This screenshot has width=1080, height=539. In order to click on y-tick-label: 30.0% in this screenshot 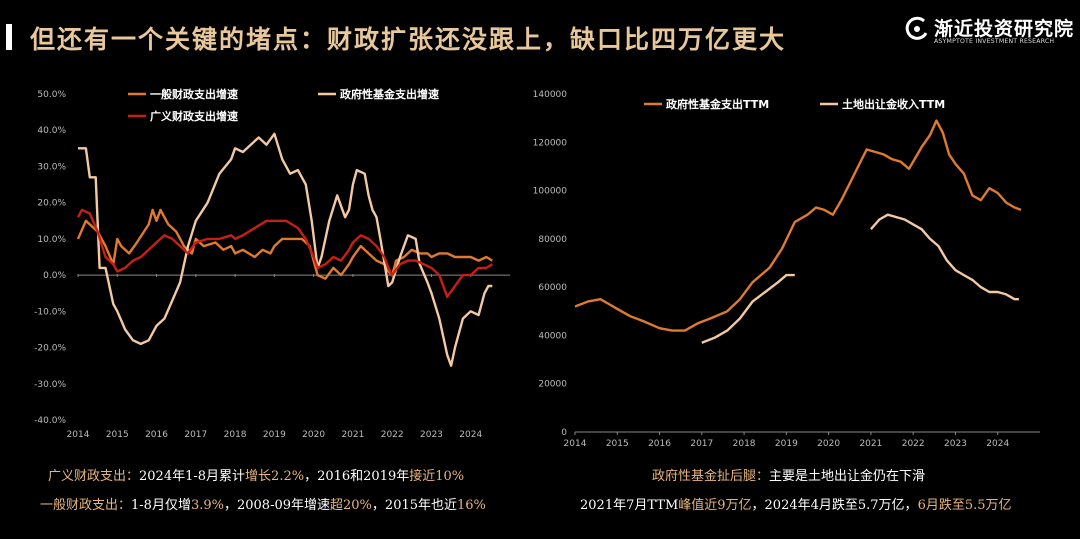, I will do `click(51, 167)`.